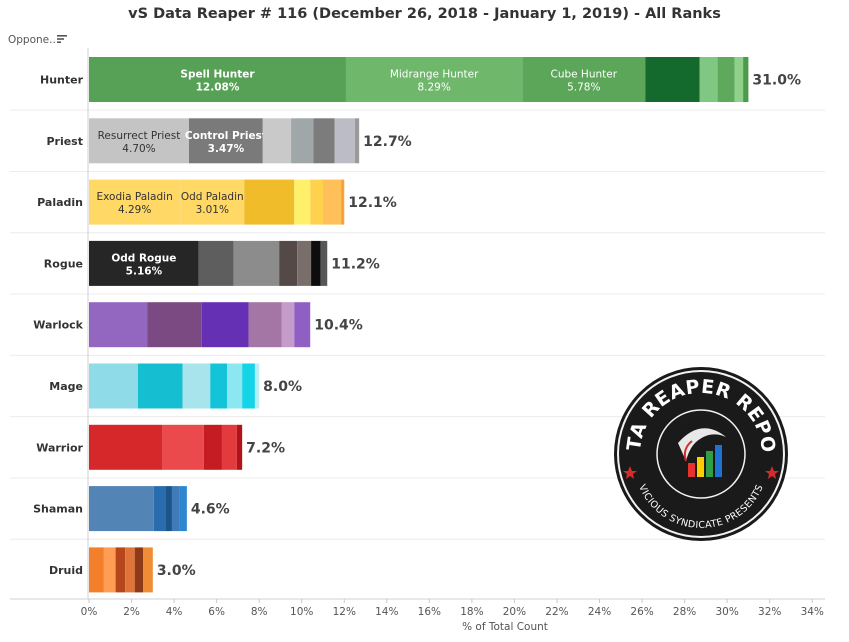  I want to click on x-tick-label: 34%, so click(812, 612).